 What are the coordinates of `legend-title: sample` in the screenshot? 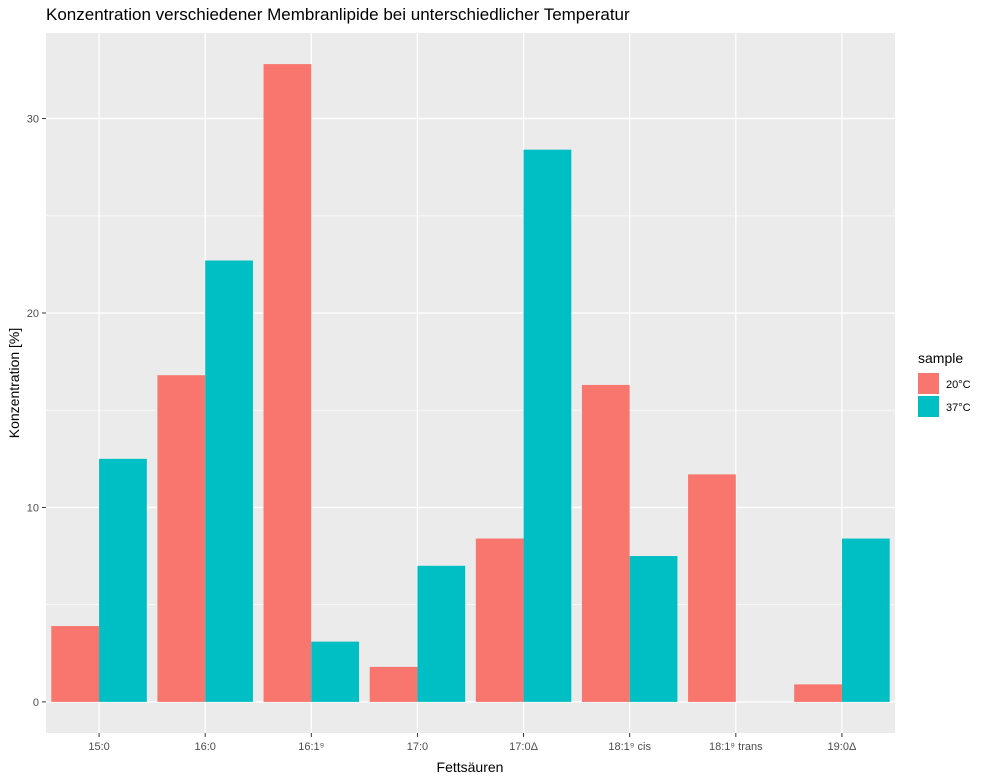 It's located at (940, 358).